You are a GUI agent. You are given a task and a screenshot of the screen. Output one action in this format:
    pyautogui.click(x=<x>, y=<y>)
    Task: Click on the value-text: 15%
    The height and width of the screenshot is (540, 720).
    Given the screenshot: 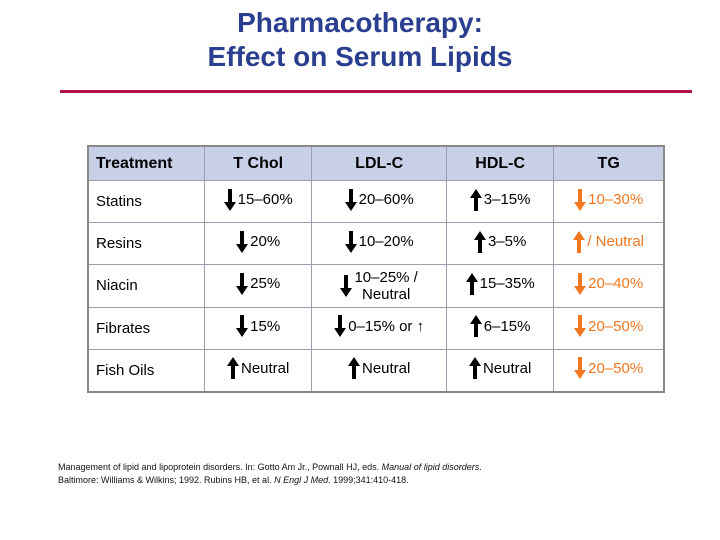 What is the action you would take?
    pyautogui.click(x=265, y=326)
    